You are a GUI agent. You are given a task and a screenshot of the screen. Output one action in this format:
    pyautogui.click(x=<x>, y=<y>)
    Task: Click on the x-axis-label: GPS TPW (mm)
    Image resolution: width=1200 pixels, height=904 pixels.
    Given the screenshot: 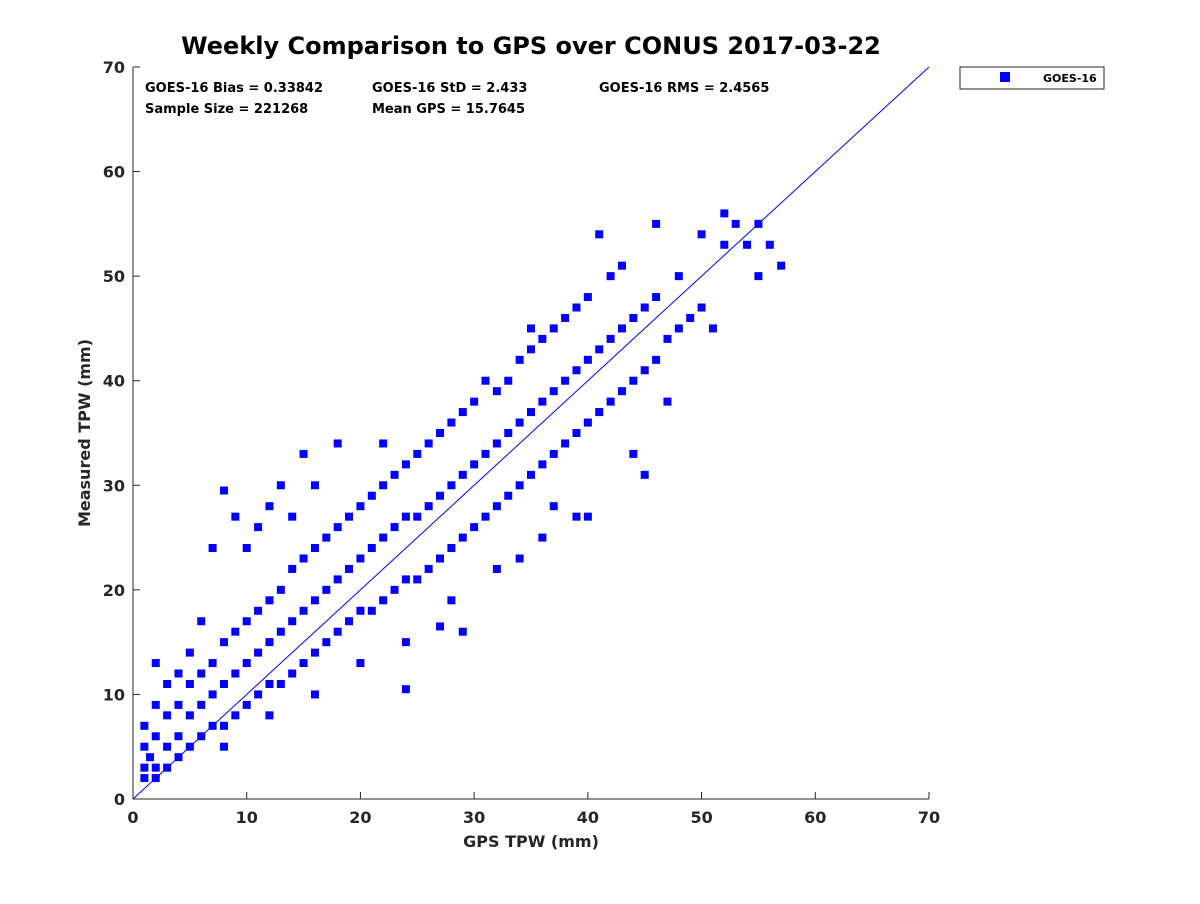 What is the action you would take?
    pyautogui.click(x=531, y=841)
    